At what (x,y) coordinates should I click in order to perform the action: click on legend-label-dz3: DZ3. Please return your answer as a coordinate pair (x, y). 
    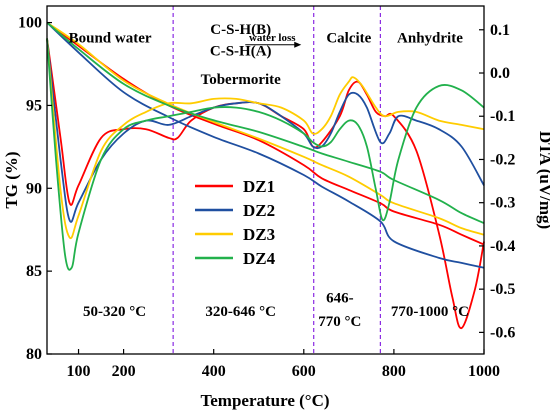
    Looking at the image, I should click on (259, 234).